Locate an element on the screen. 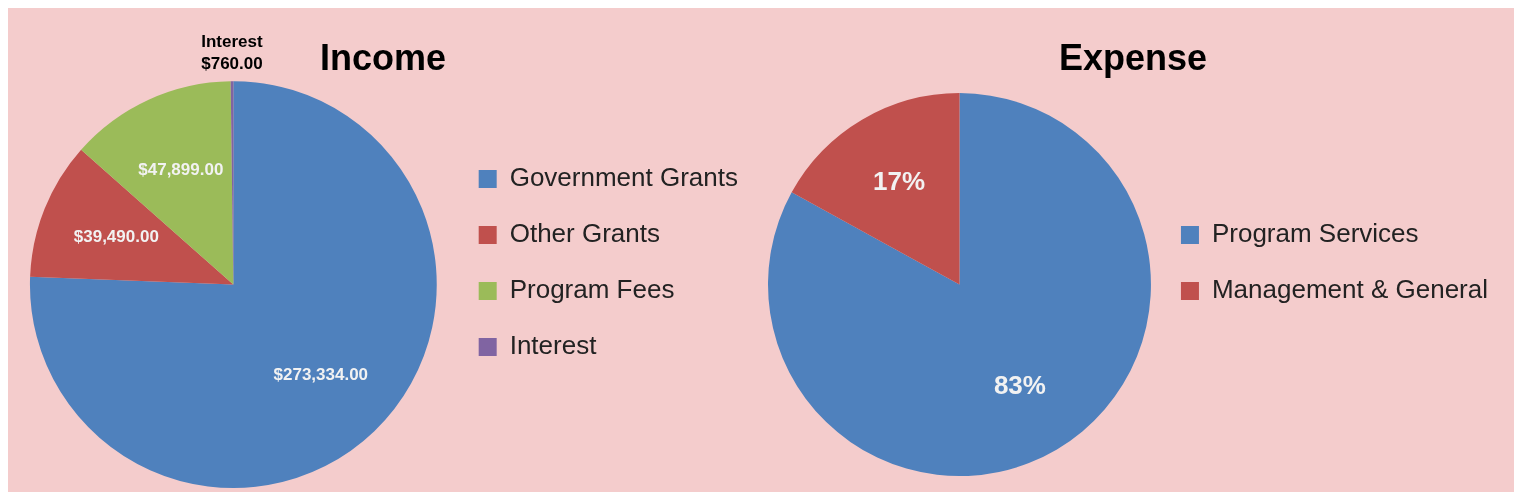 This screenshot has width=1522, height=500. legend-label: Government Grants is located at coordinates (623, 177).